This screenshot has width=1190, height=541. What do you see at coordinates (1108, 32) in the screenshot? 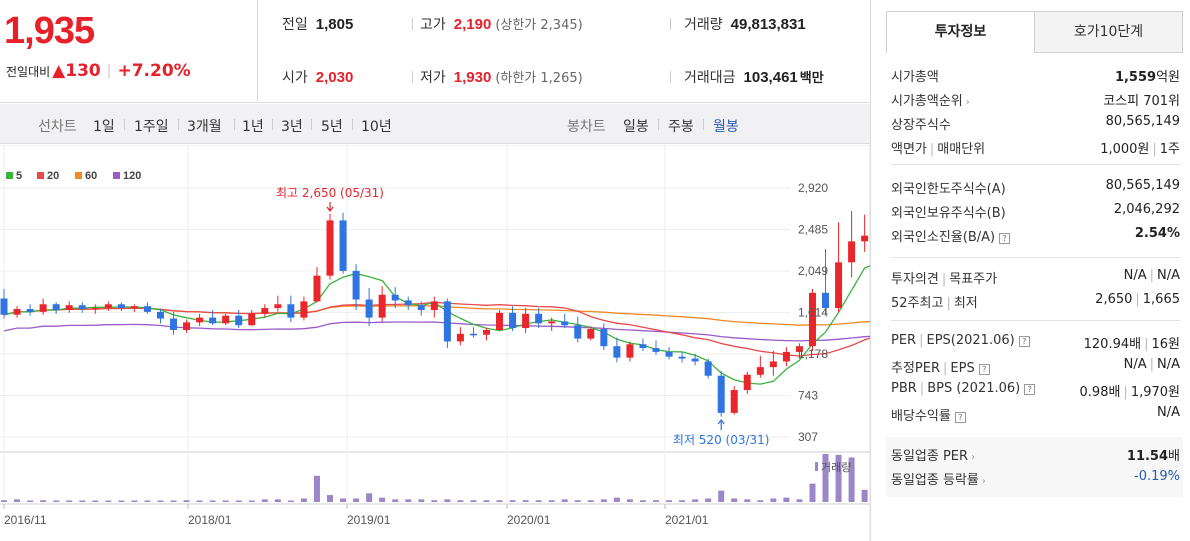
I see `tab-order-book: 호가10단계` at bounding box center [1108, 32].